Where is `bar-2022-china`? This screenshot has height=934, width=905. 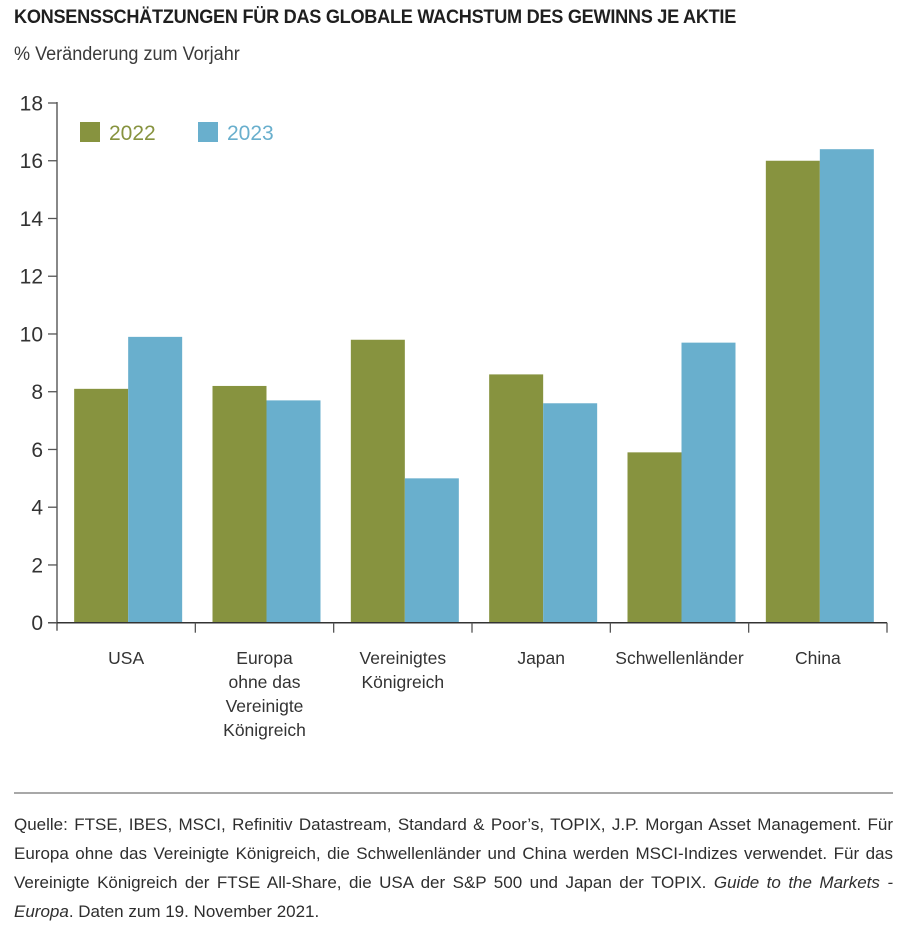 bar-2022-china is located at coordinates (792, 391).